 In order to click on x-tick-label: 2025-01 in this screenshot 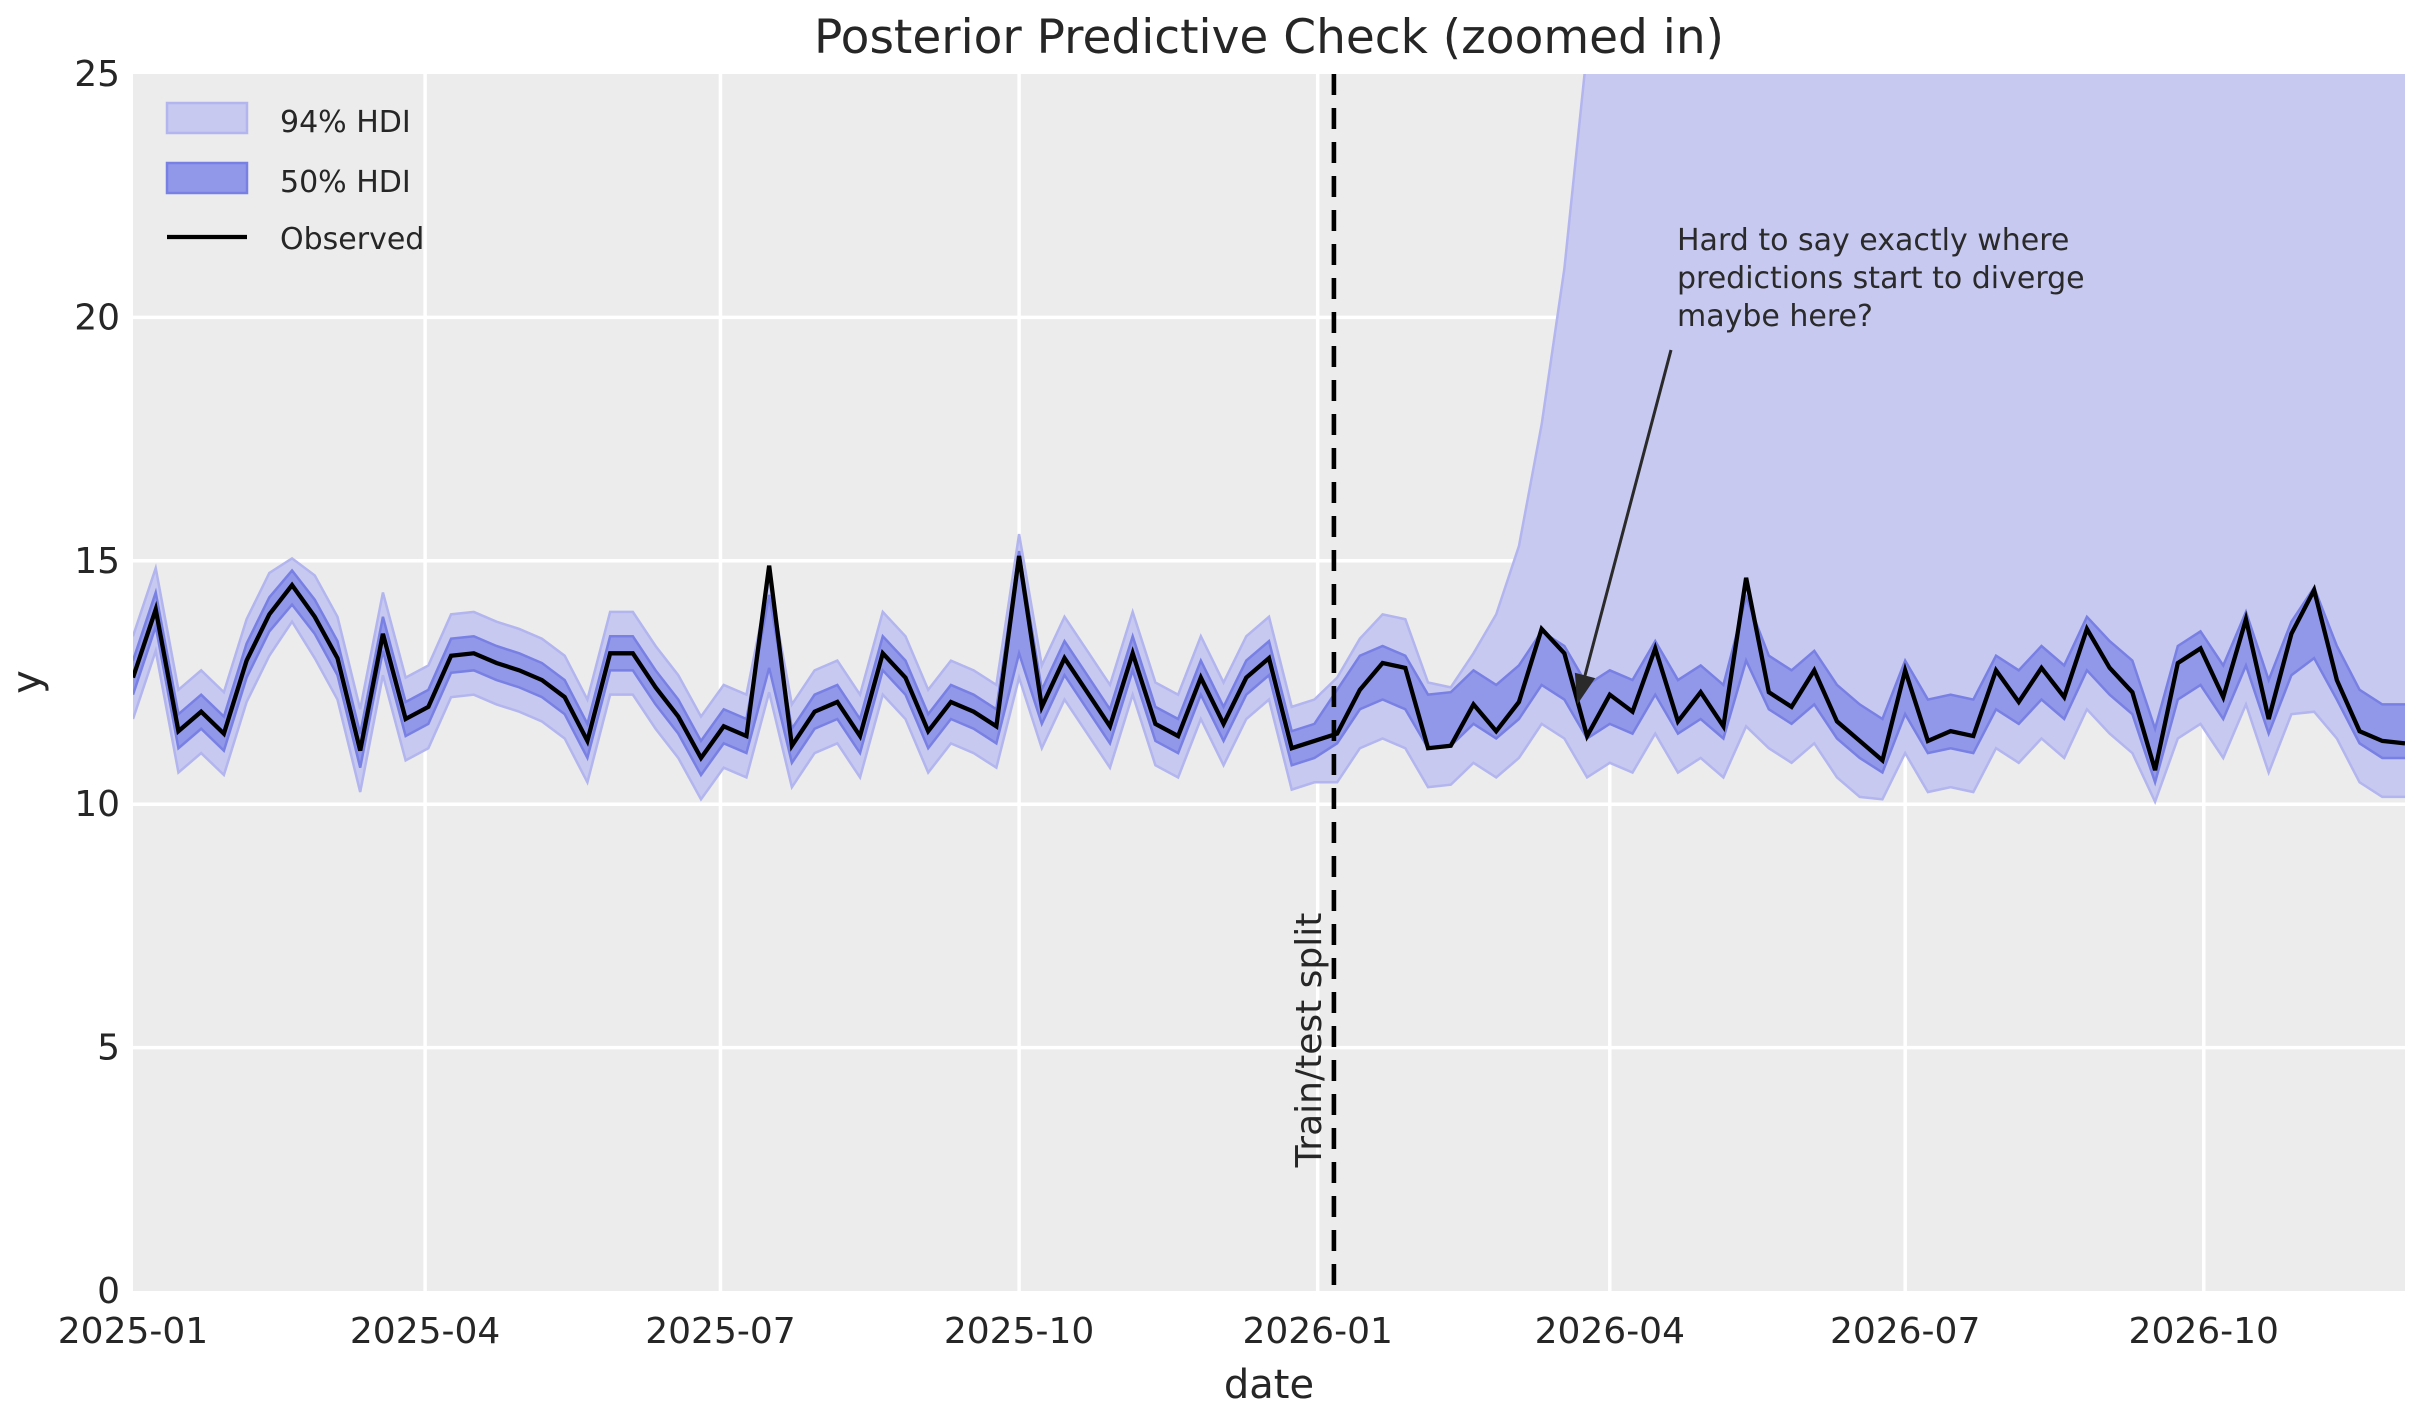, I will do `click(133, 1331)`.